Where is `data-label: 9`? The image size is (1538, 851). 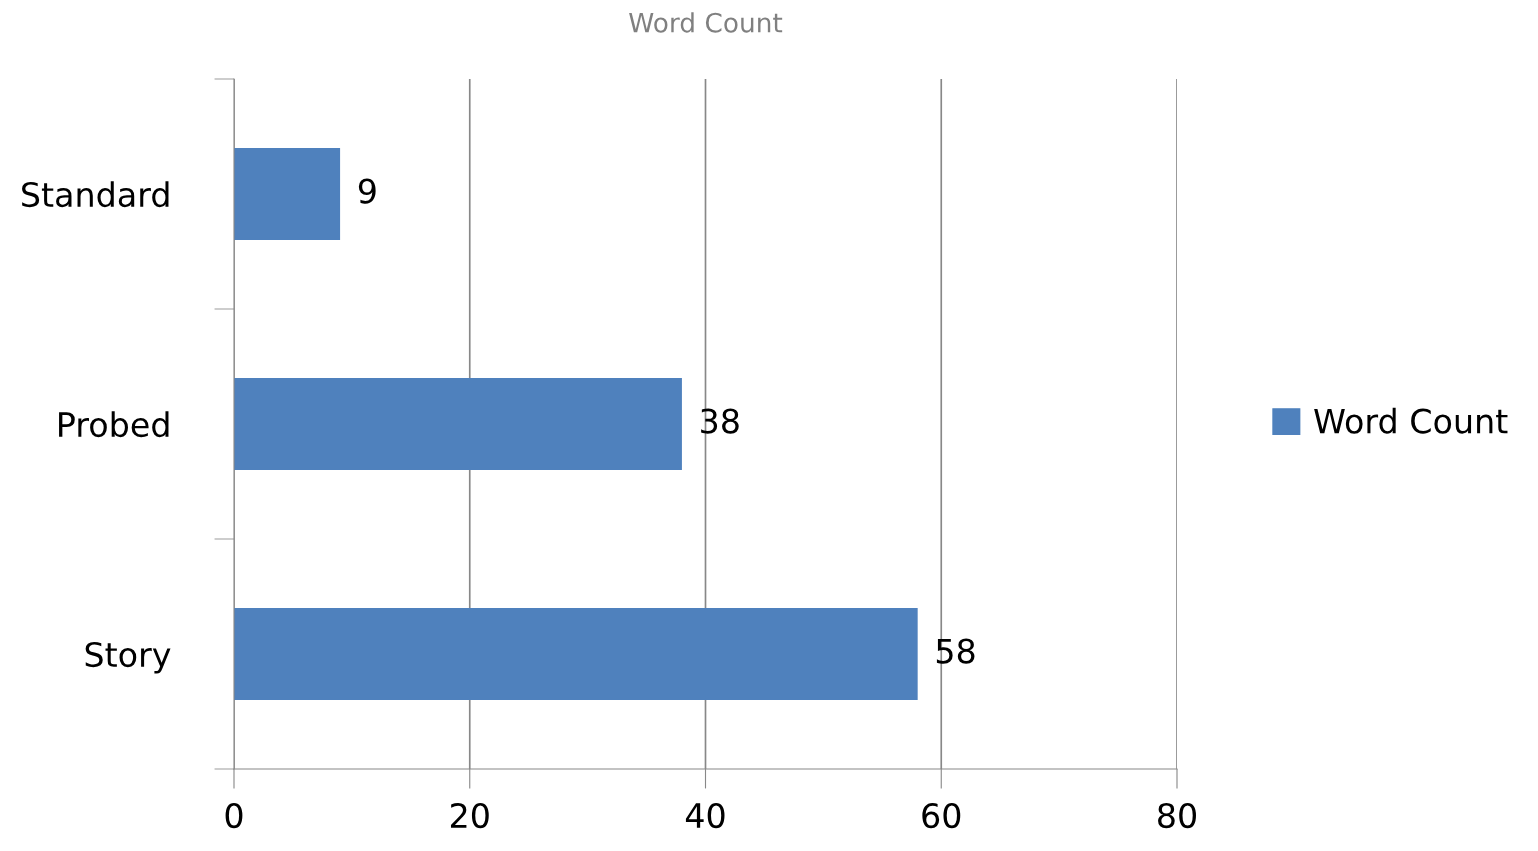
data-label: 9 is located at coordinates (367, 191).